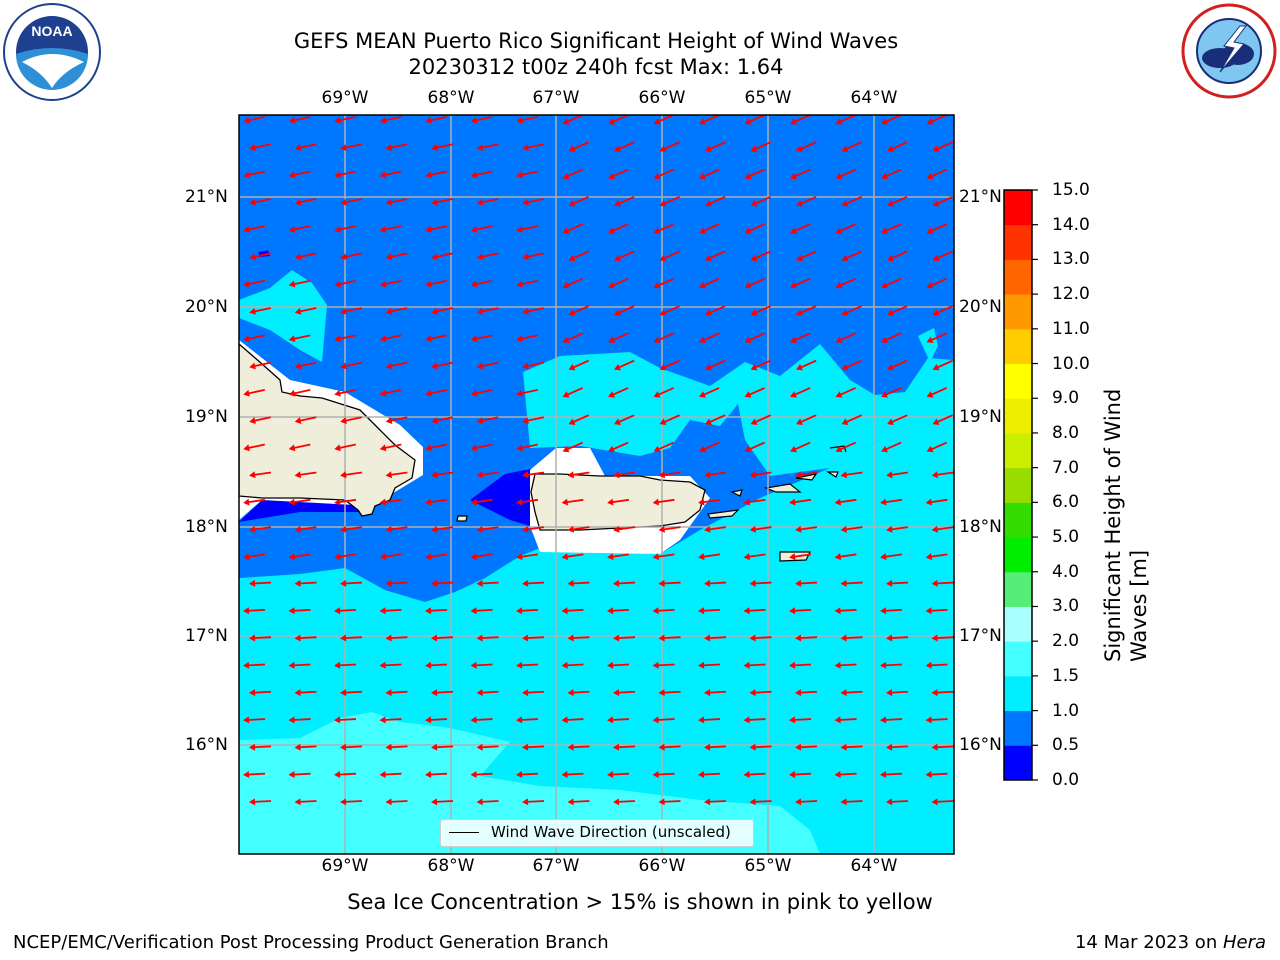  I want to click on colorbar-tick-label: 1.5, so click(1066, 675).